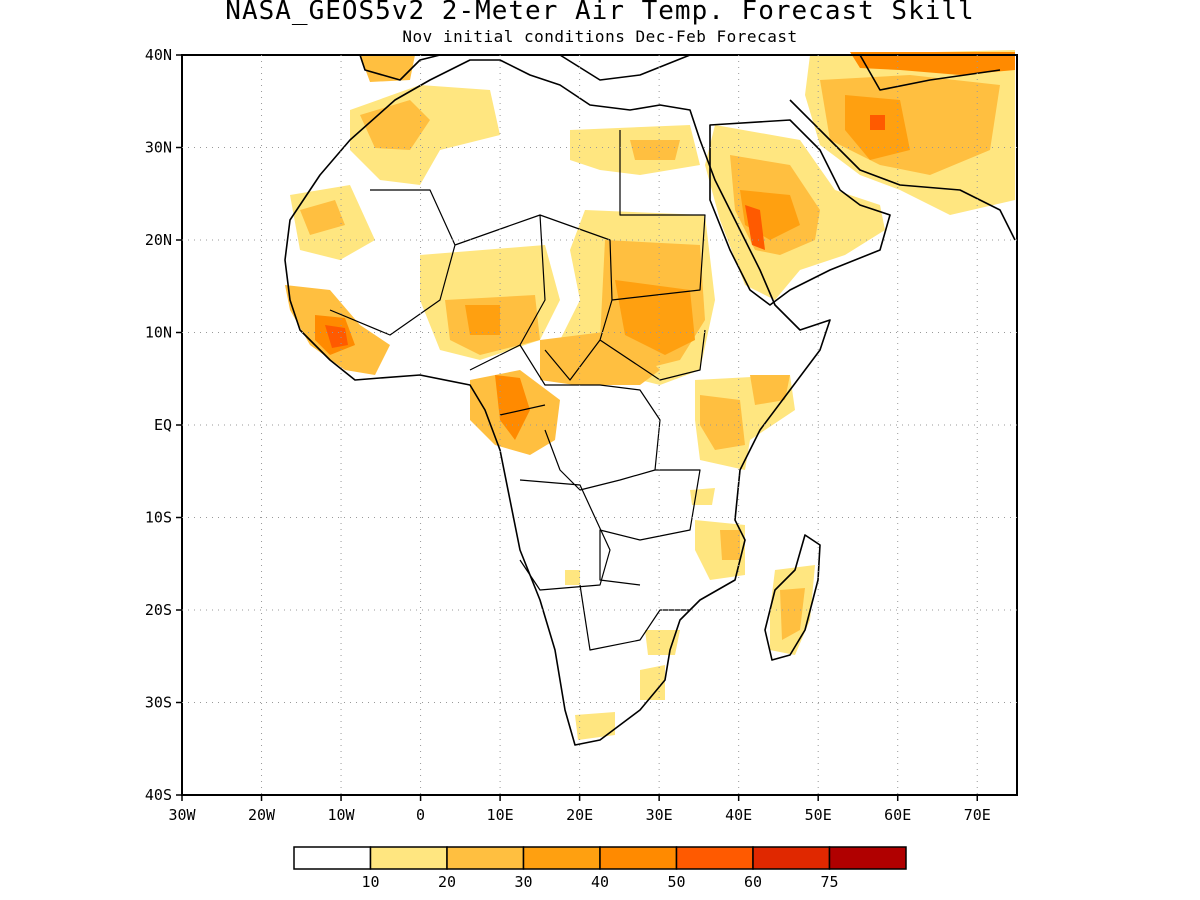 The width and height of the screenshot is (1200, 900). What do you see at coordinates (897, 815) in the screenshot?
I see `x-tick-label: 60E` at bounding box center [897, 815].